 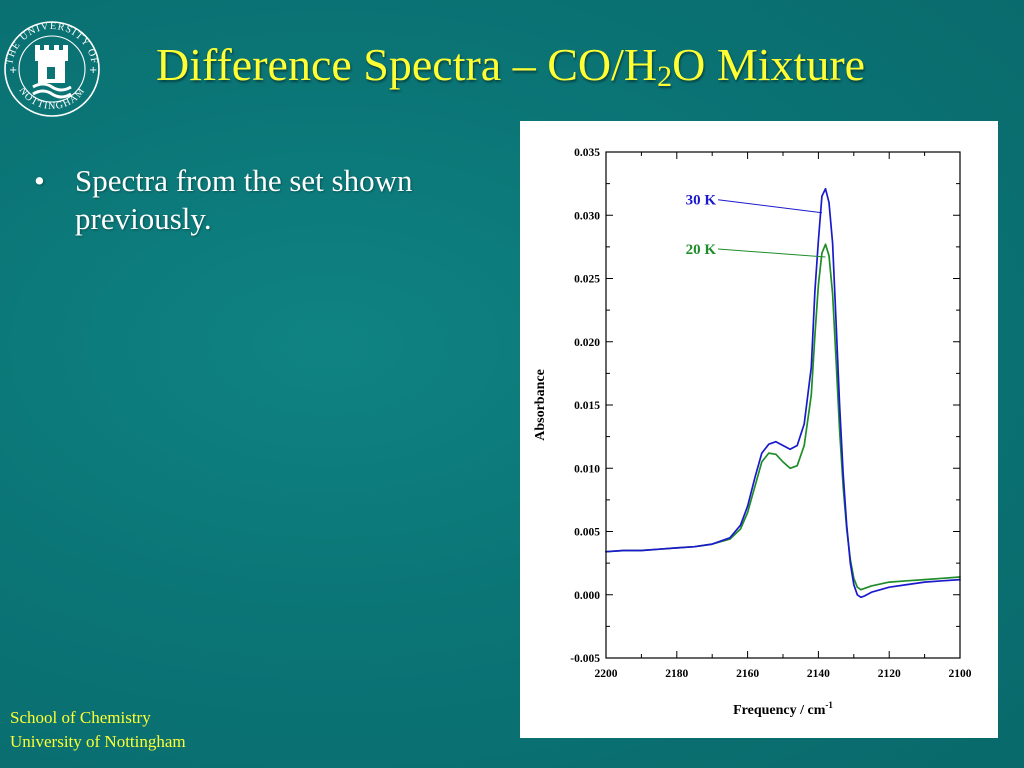 I want to click on y-tick-label: 0.010, so click(x=587, y=469).